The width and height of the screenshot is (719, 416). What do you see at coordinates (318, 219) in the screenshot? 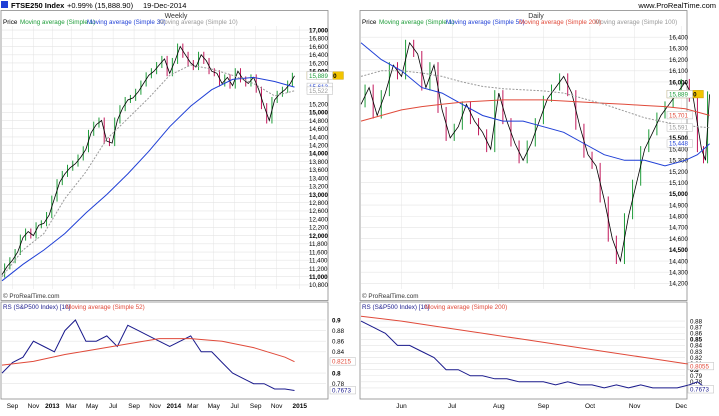
I see `weekly-price-ytick-label: 12,400` at bounding box center [318, 219].